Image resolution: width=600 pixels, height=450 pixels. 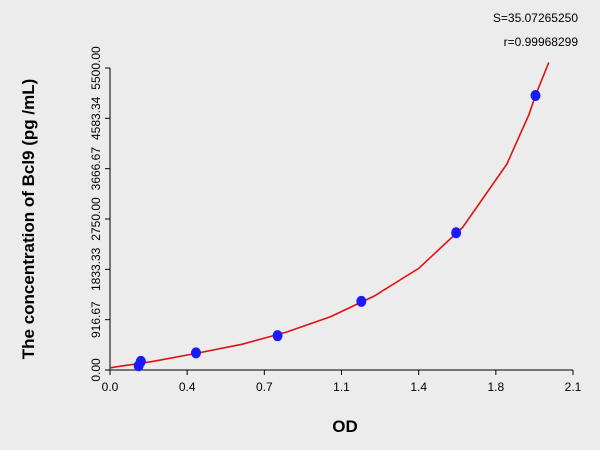 I want to click on y-tick-label: 2750.00, so click(x=96, y=219).